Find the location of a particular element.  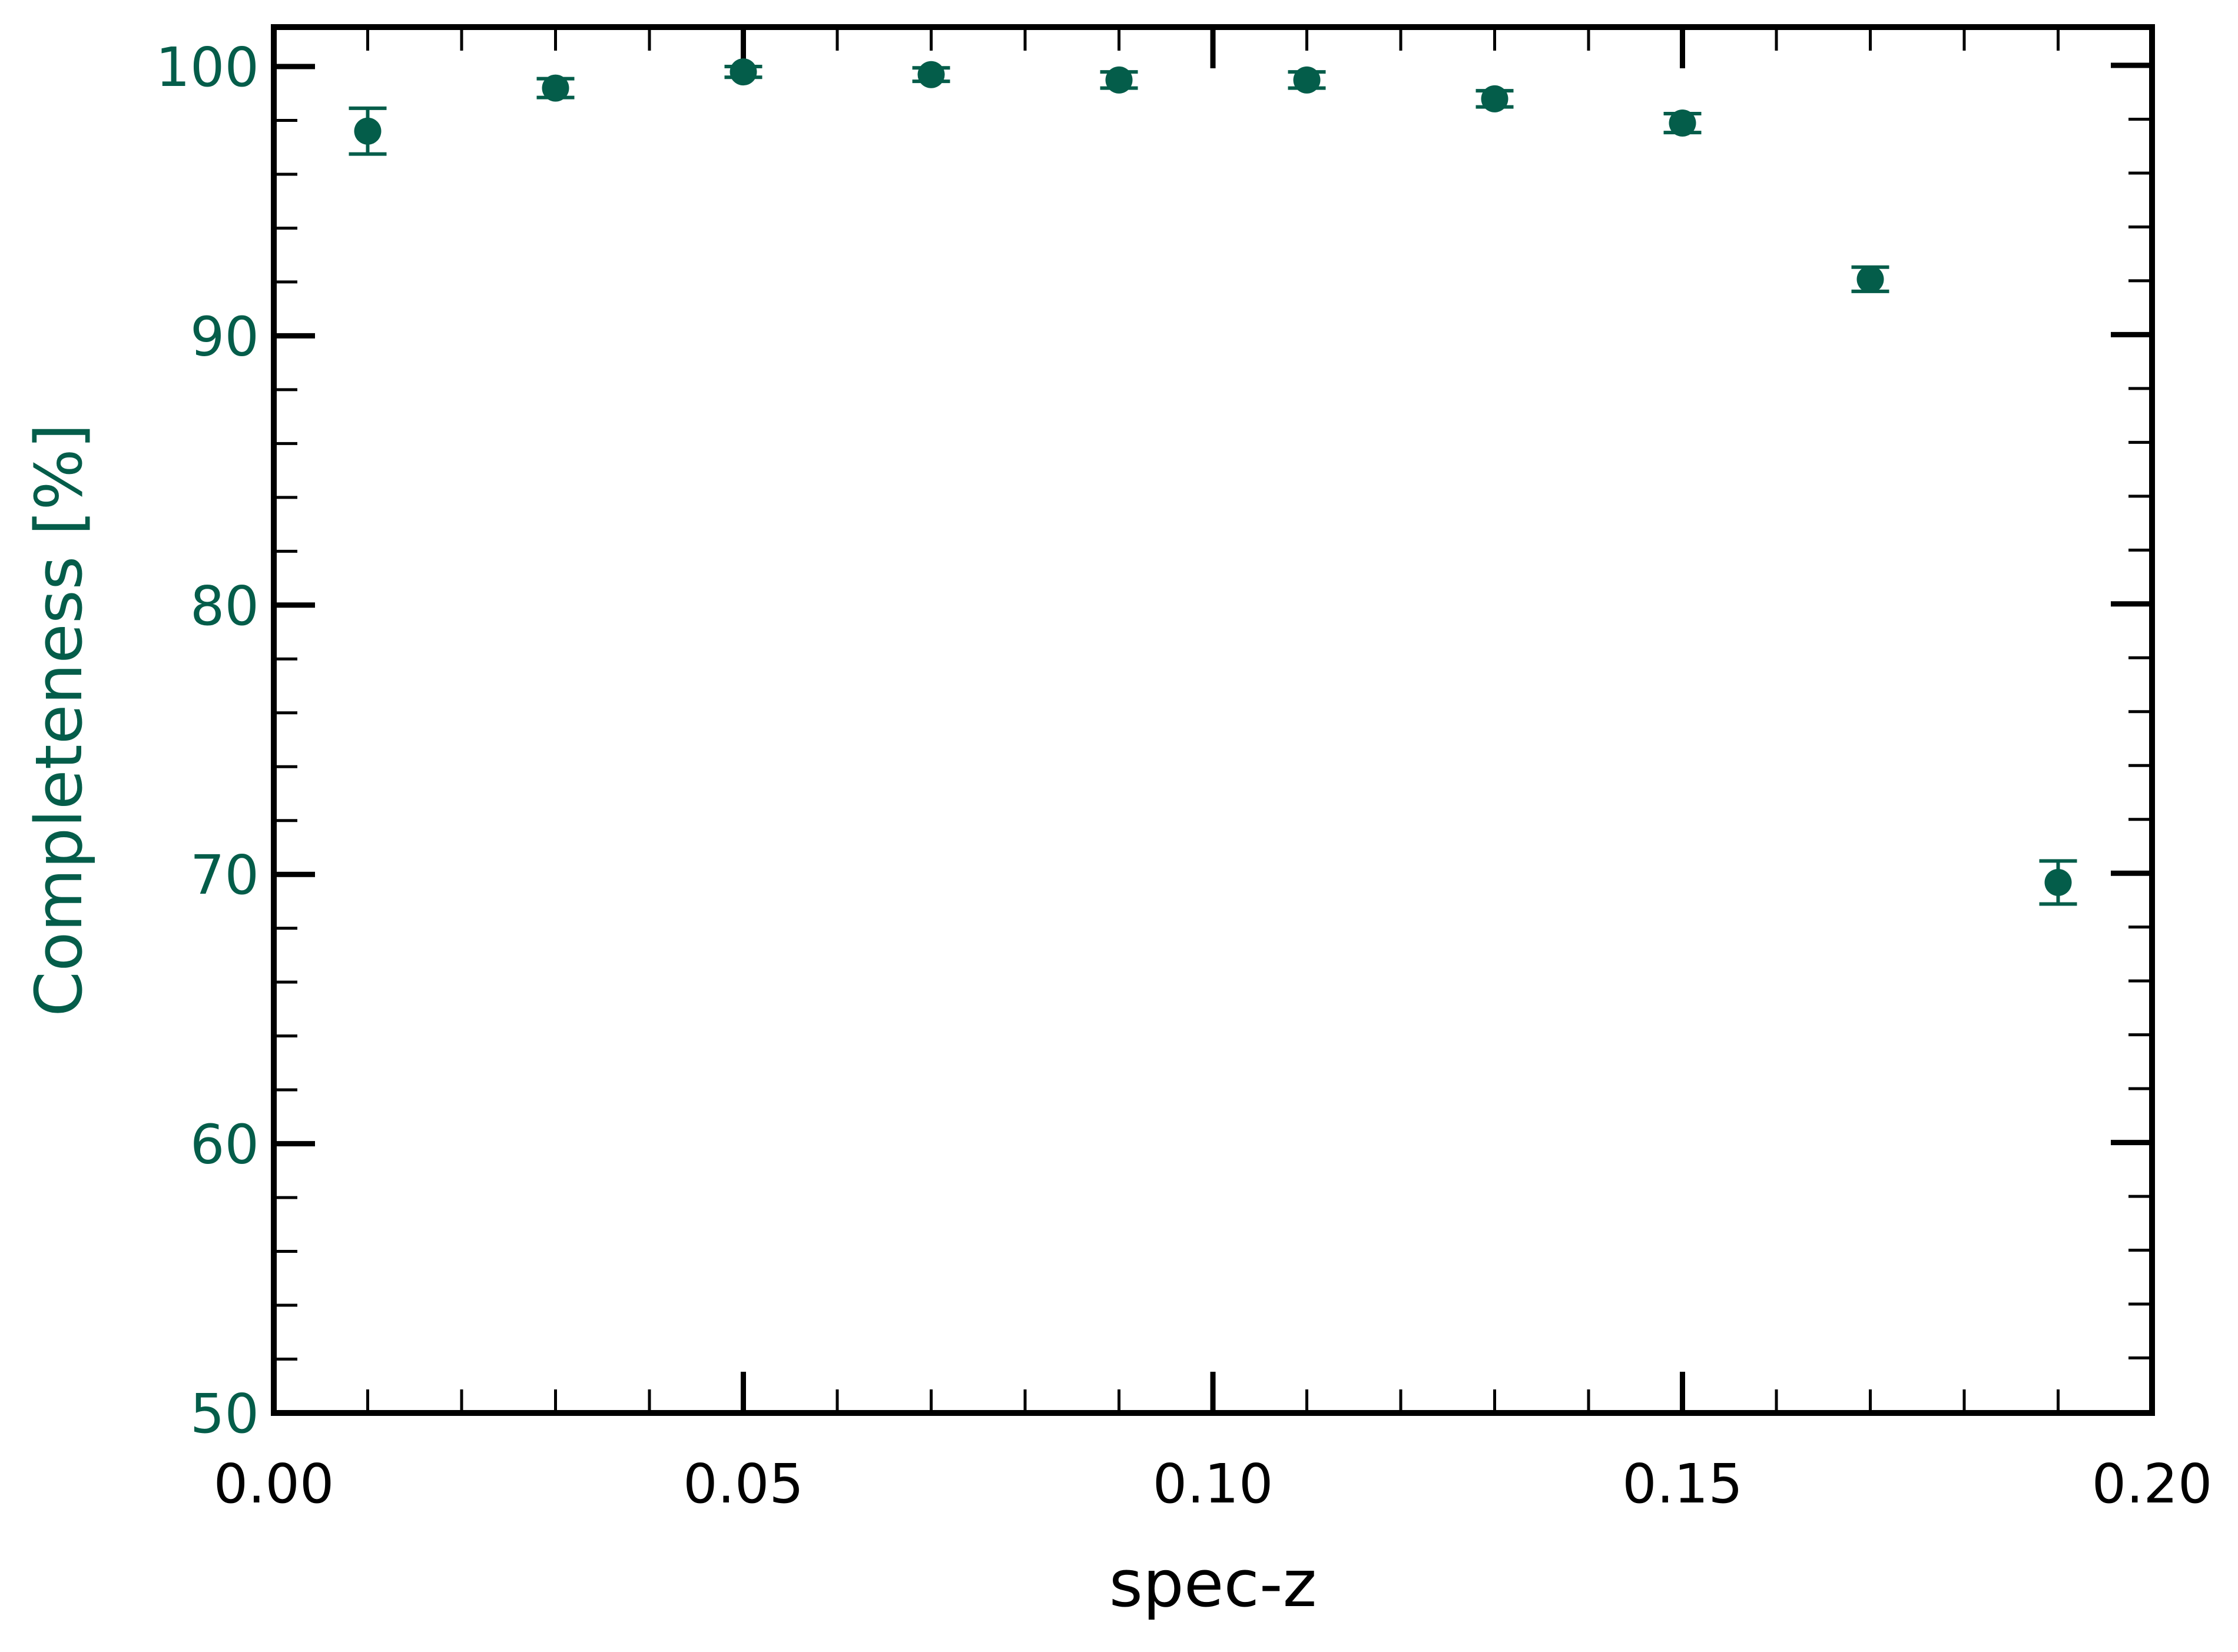

y-tick-label: 60 is located at coordinates (224, 1144).